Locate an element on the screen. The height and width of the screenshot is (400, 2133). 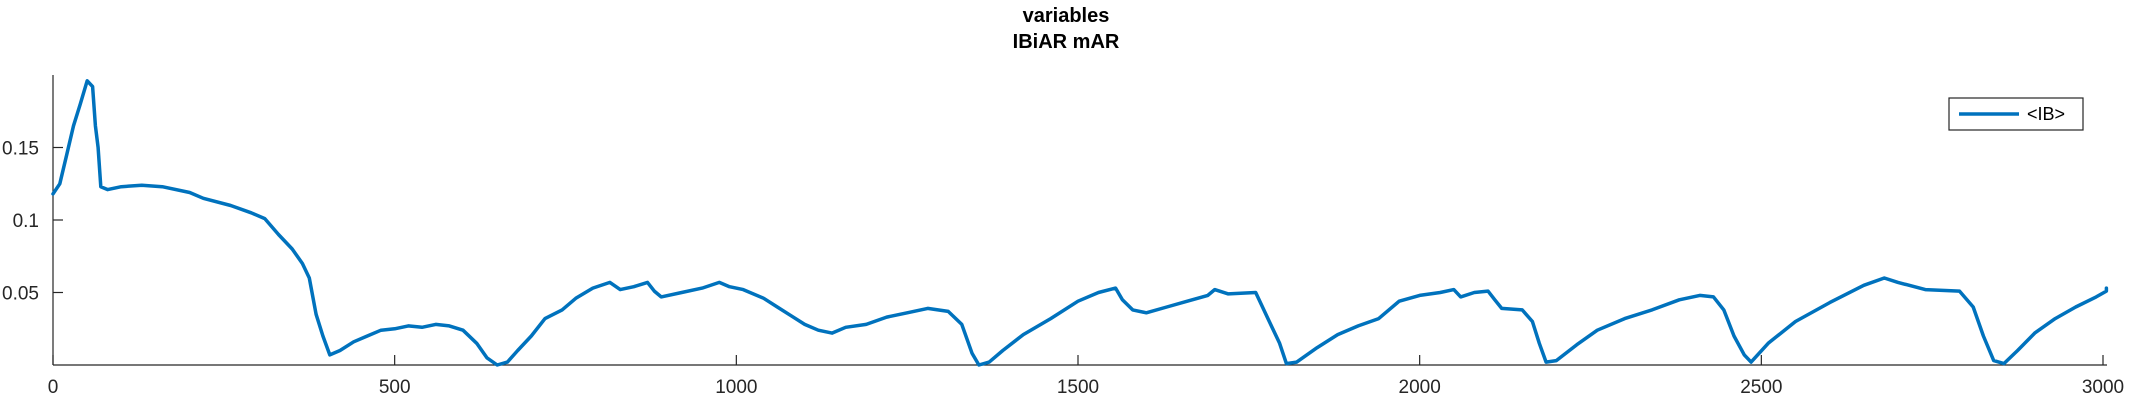
legend-label: <IB> is located at coordinates (2046, 114).